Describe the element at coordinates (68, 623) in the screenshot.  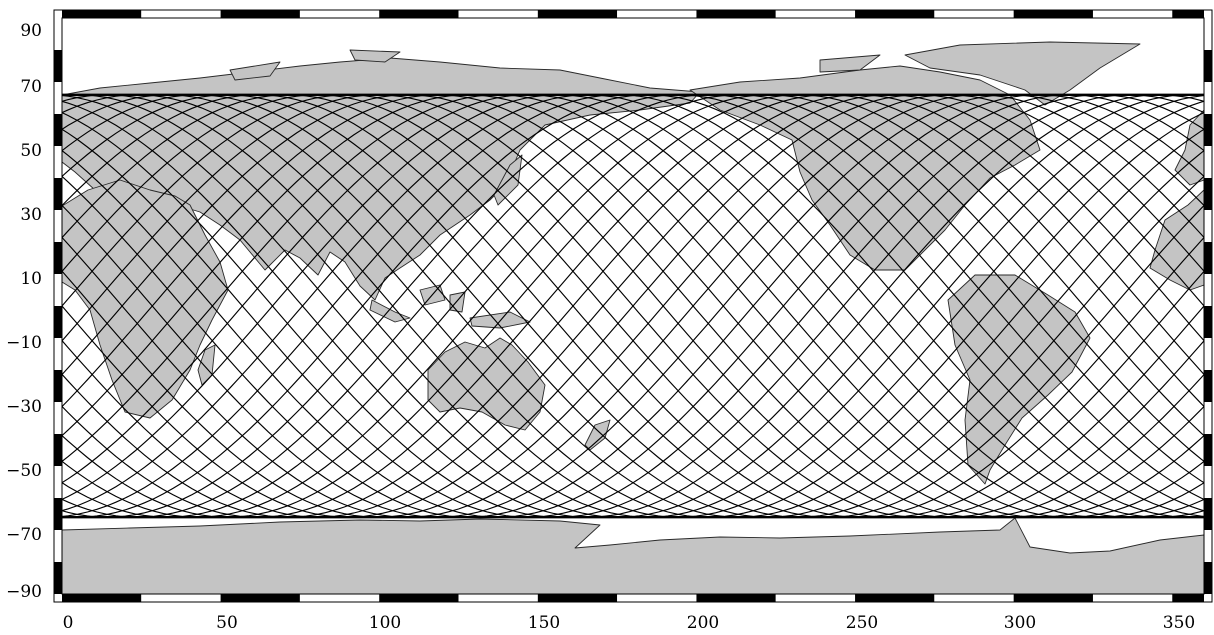
I see `x-tick-label: 0` at that location.